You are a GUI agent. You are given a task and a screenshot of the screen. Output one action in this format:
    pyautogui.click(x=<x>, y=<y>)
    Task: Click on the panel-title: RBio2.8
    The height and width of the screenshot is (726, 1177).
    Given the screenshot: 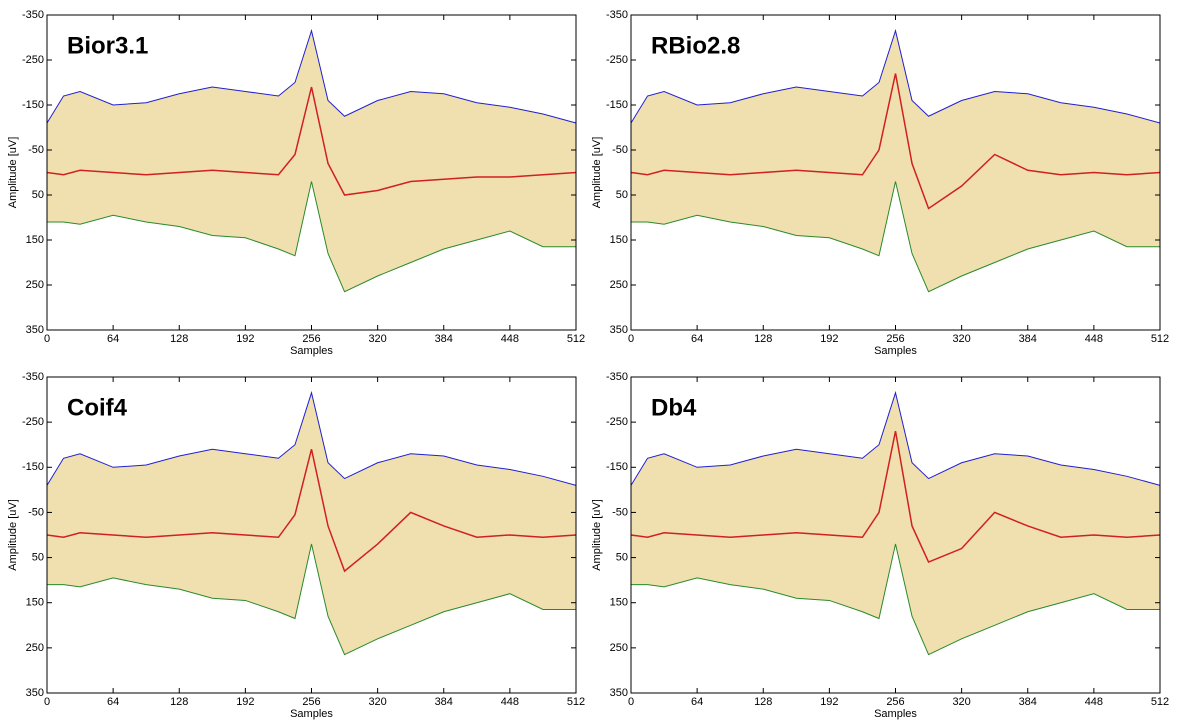 What is the action you would take?
    pyautogui.click(x=695, y=45)
    